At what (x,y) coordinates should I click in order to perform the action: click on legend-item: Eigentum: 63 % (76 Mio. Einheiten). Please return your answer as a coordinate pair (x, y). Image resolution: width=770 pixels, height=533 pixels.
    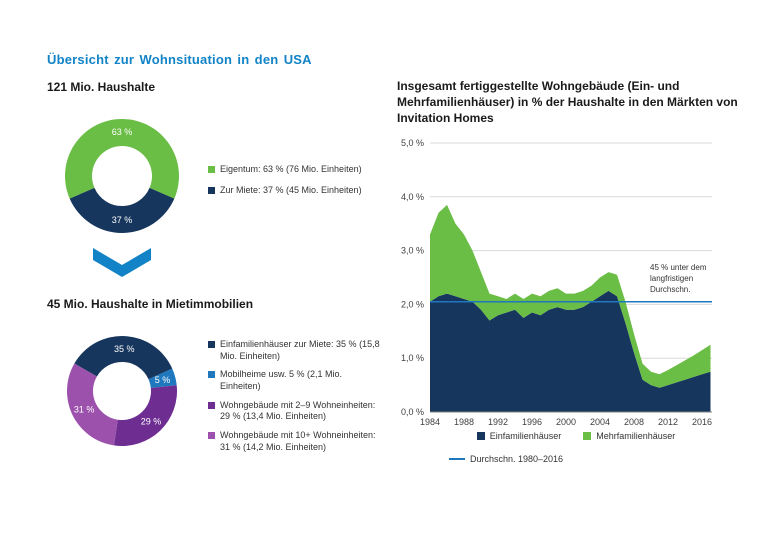
    Looking at the image, I should click on (300, 170).